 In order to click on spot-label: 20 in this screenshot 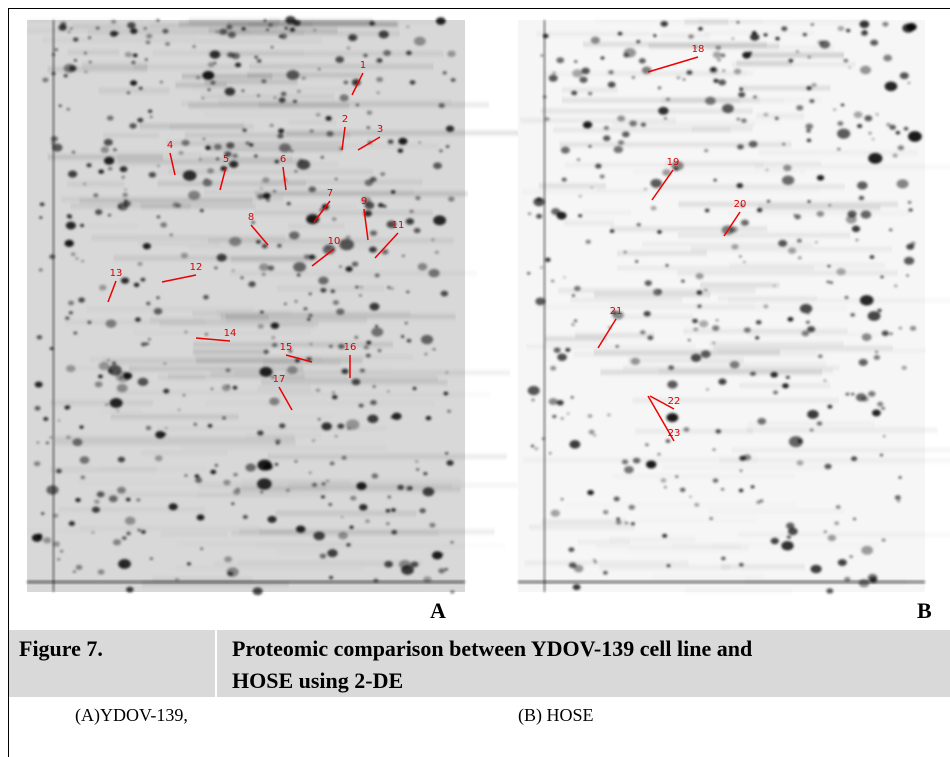, I will do `click(740, 204)`.